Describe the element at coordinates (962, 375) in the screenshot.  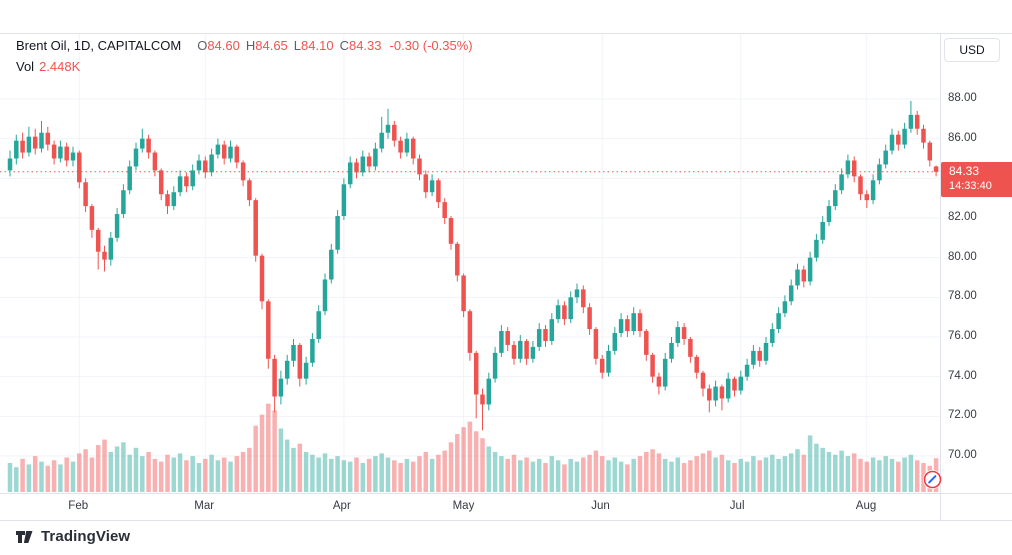
I see `price-tick-label: 74.00` at that location.